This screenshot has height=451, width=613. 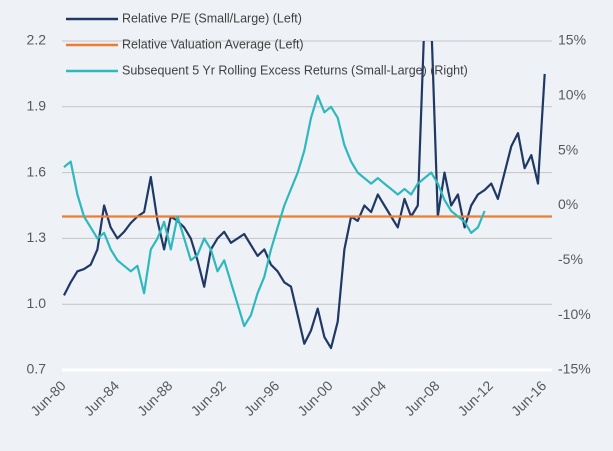 What do you see at coordinates (369, 398) in the screenshot?
I see `x-tick-label: Jun-04` at bounding box center [369, 398].